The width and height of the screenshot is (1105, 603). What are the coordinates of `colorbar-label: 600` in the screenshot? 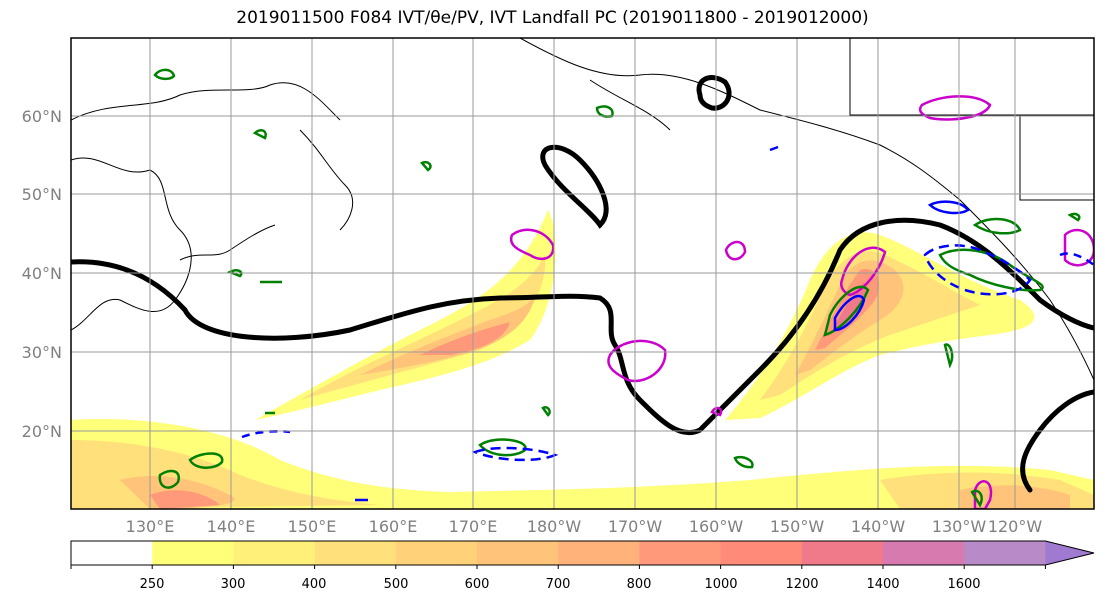 It's located at (477, 584).